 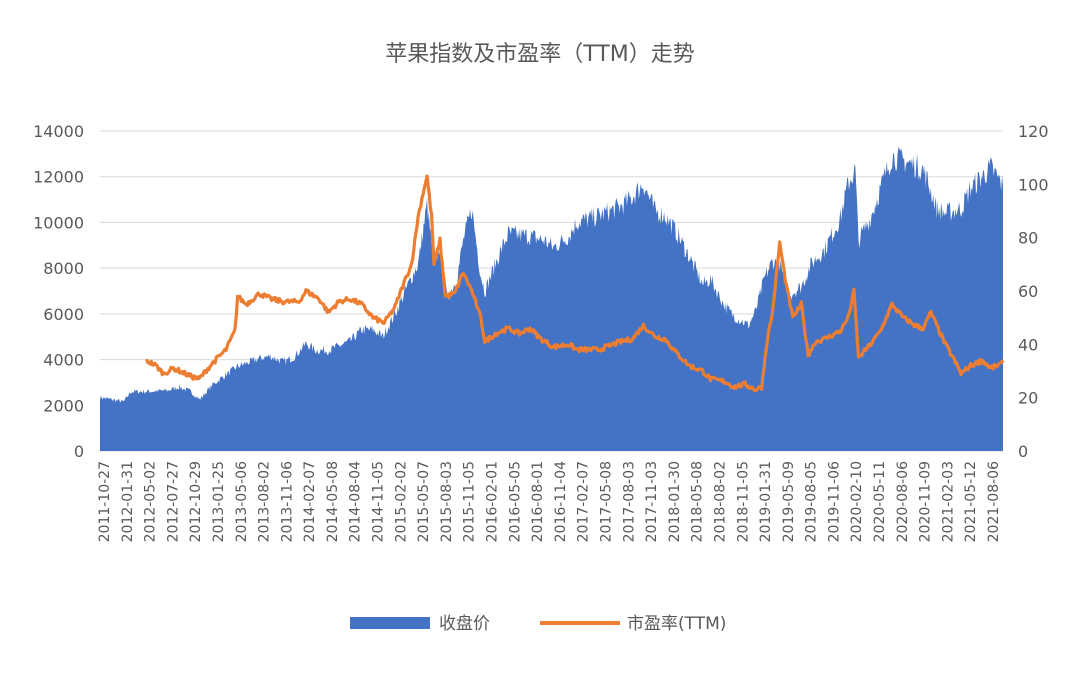 What do you see at coordinates (994, 501) in the screenshot?
I see `x-tick-label: 2021-08-06` at bounding box center [994, 501].